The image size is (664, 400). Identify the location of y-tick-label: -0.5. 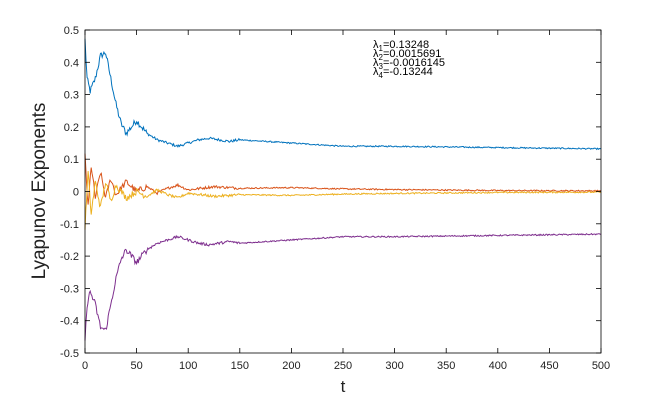
(69, 354).